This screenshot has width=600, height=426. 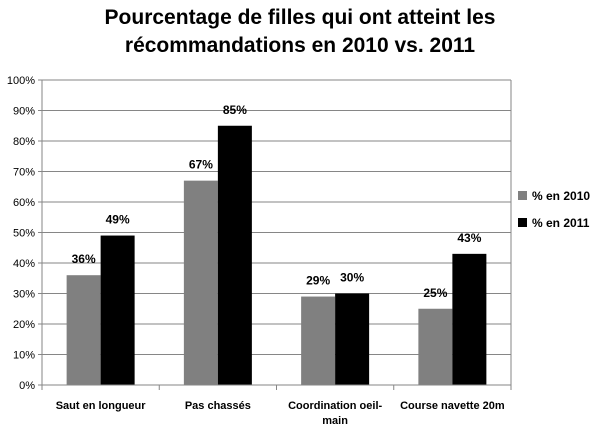 I want to click on y-tick-label: 70%, so click(x=24, y=173).